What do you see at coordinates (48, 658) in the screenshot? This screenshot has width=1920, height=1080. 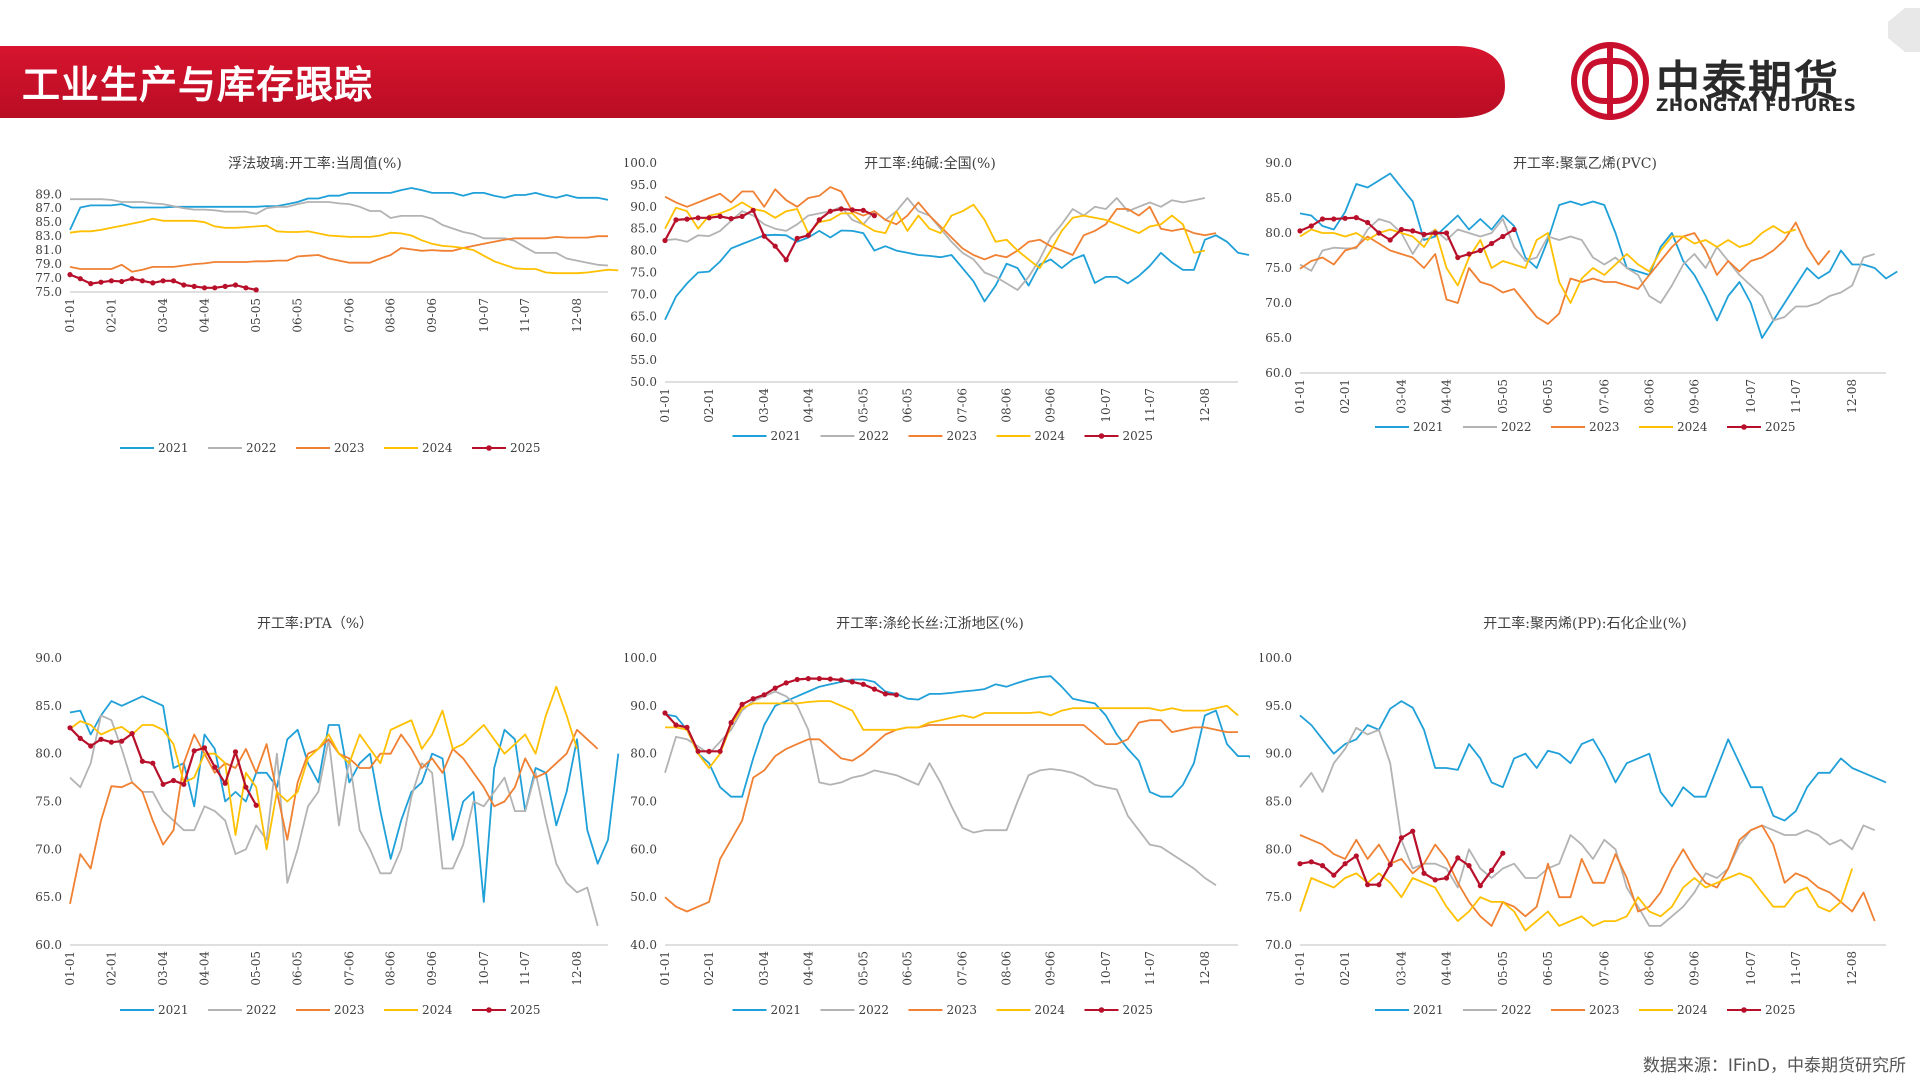 I see `y-tick-label: 90.0` at bounding box center [48, 658].